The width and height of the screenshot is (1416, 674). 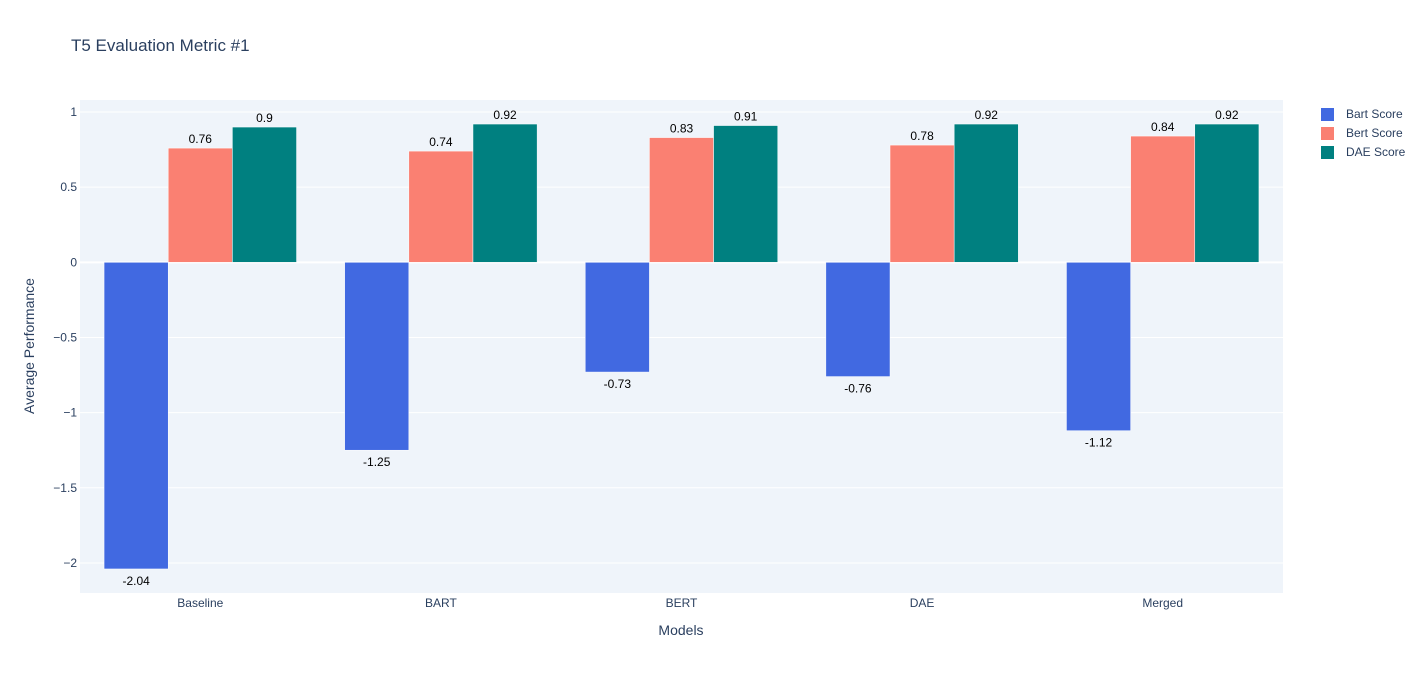 What do you see at coordinates (681, 200) in the screenshot?
I see `bar-bert-score-bert` at bounding box center [681, 200].